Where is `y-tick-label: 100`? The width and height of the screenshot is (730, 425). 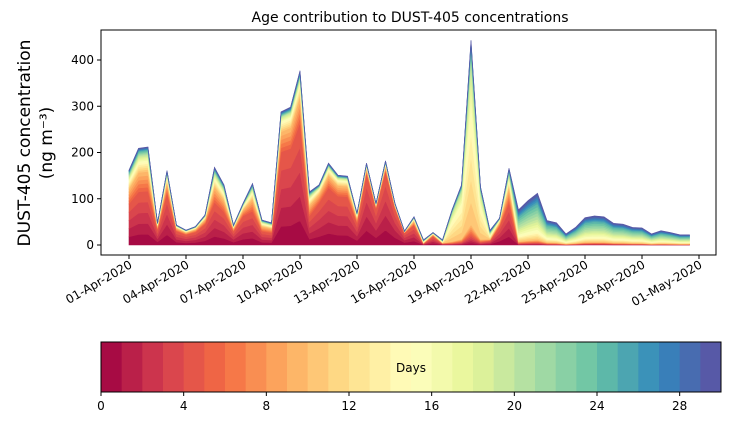 y-tick-label: 100 is located at coordinates (82, 199).